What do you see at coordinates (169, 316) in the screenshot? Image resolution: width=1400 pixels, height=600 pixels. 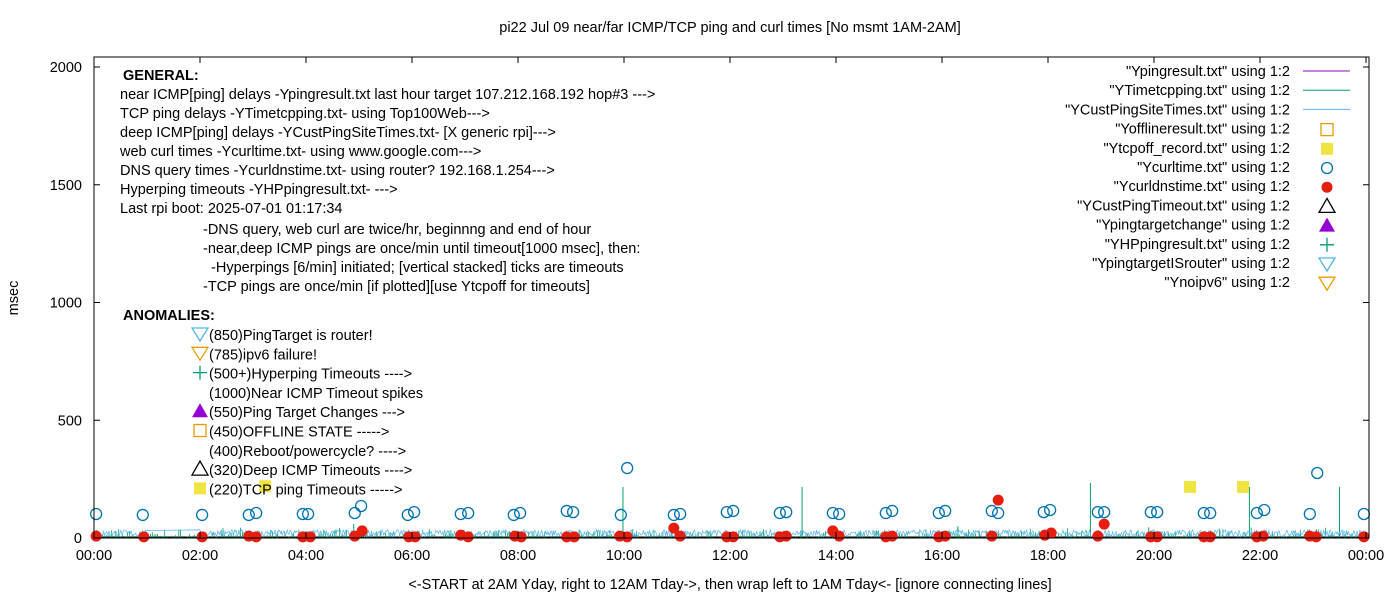 I see `anomalies-heading: ANOMALIES:` at bounding box center [169, 316].